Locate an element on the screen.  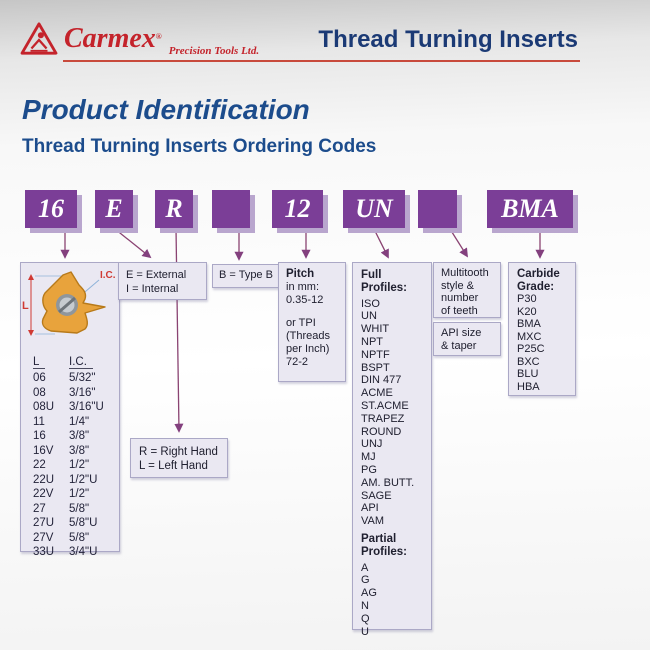
grade-item: P25C is located at coordinates (531, 349).